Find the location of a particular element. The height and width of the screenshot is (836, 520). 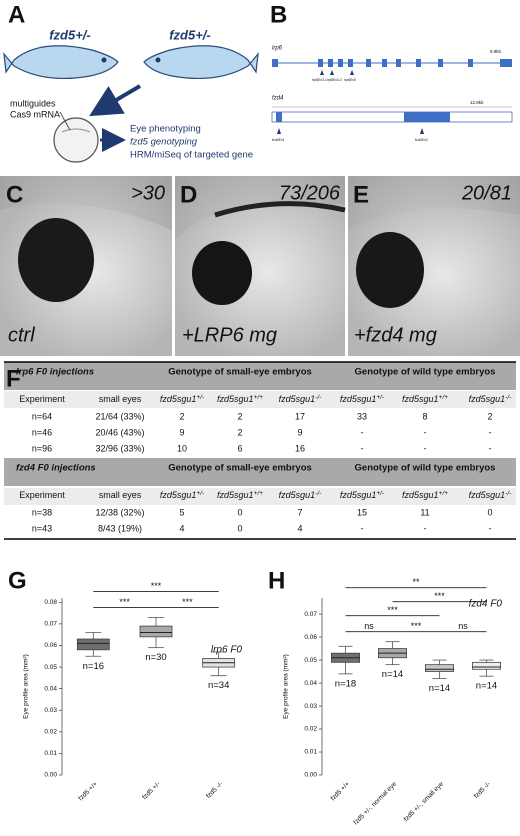

table-cell: 15 is located at coordinates (362, 512).